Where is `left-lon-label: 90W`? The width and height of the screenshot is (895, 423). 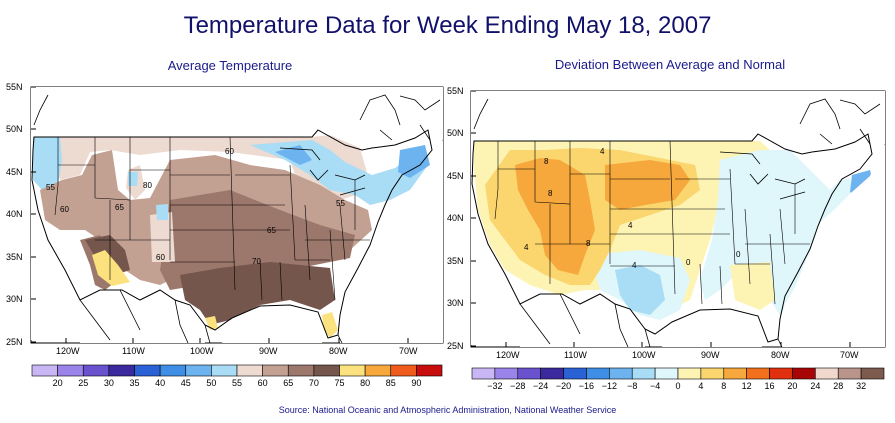 left-lon-label: 90W is located at coordinates (268, 351).